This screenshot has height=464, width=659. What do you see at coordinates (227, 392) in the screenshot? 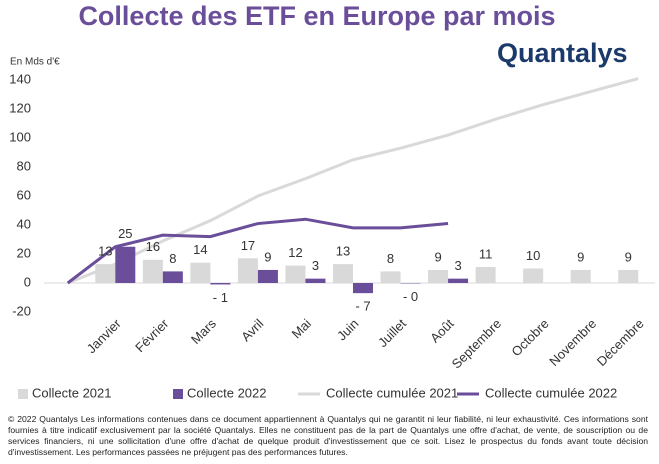
I see `legend-label: Collecte 2022` at bounding box center [227, 392].